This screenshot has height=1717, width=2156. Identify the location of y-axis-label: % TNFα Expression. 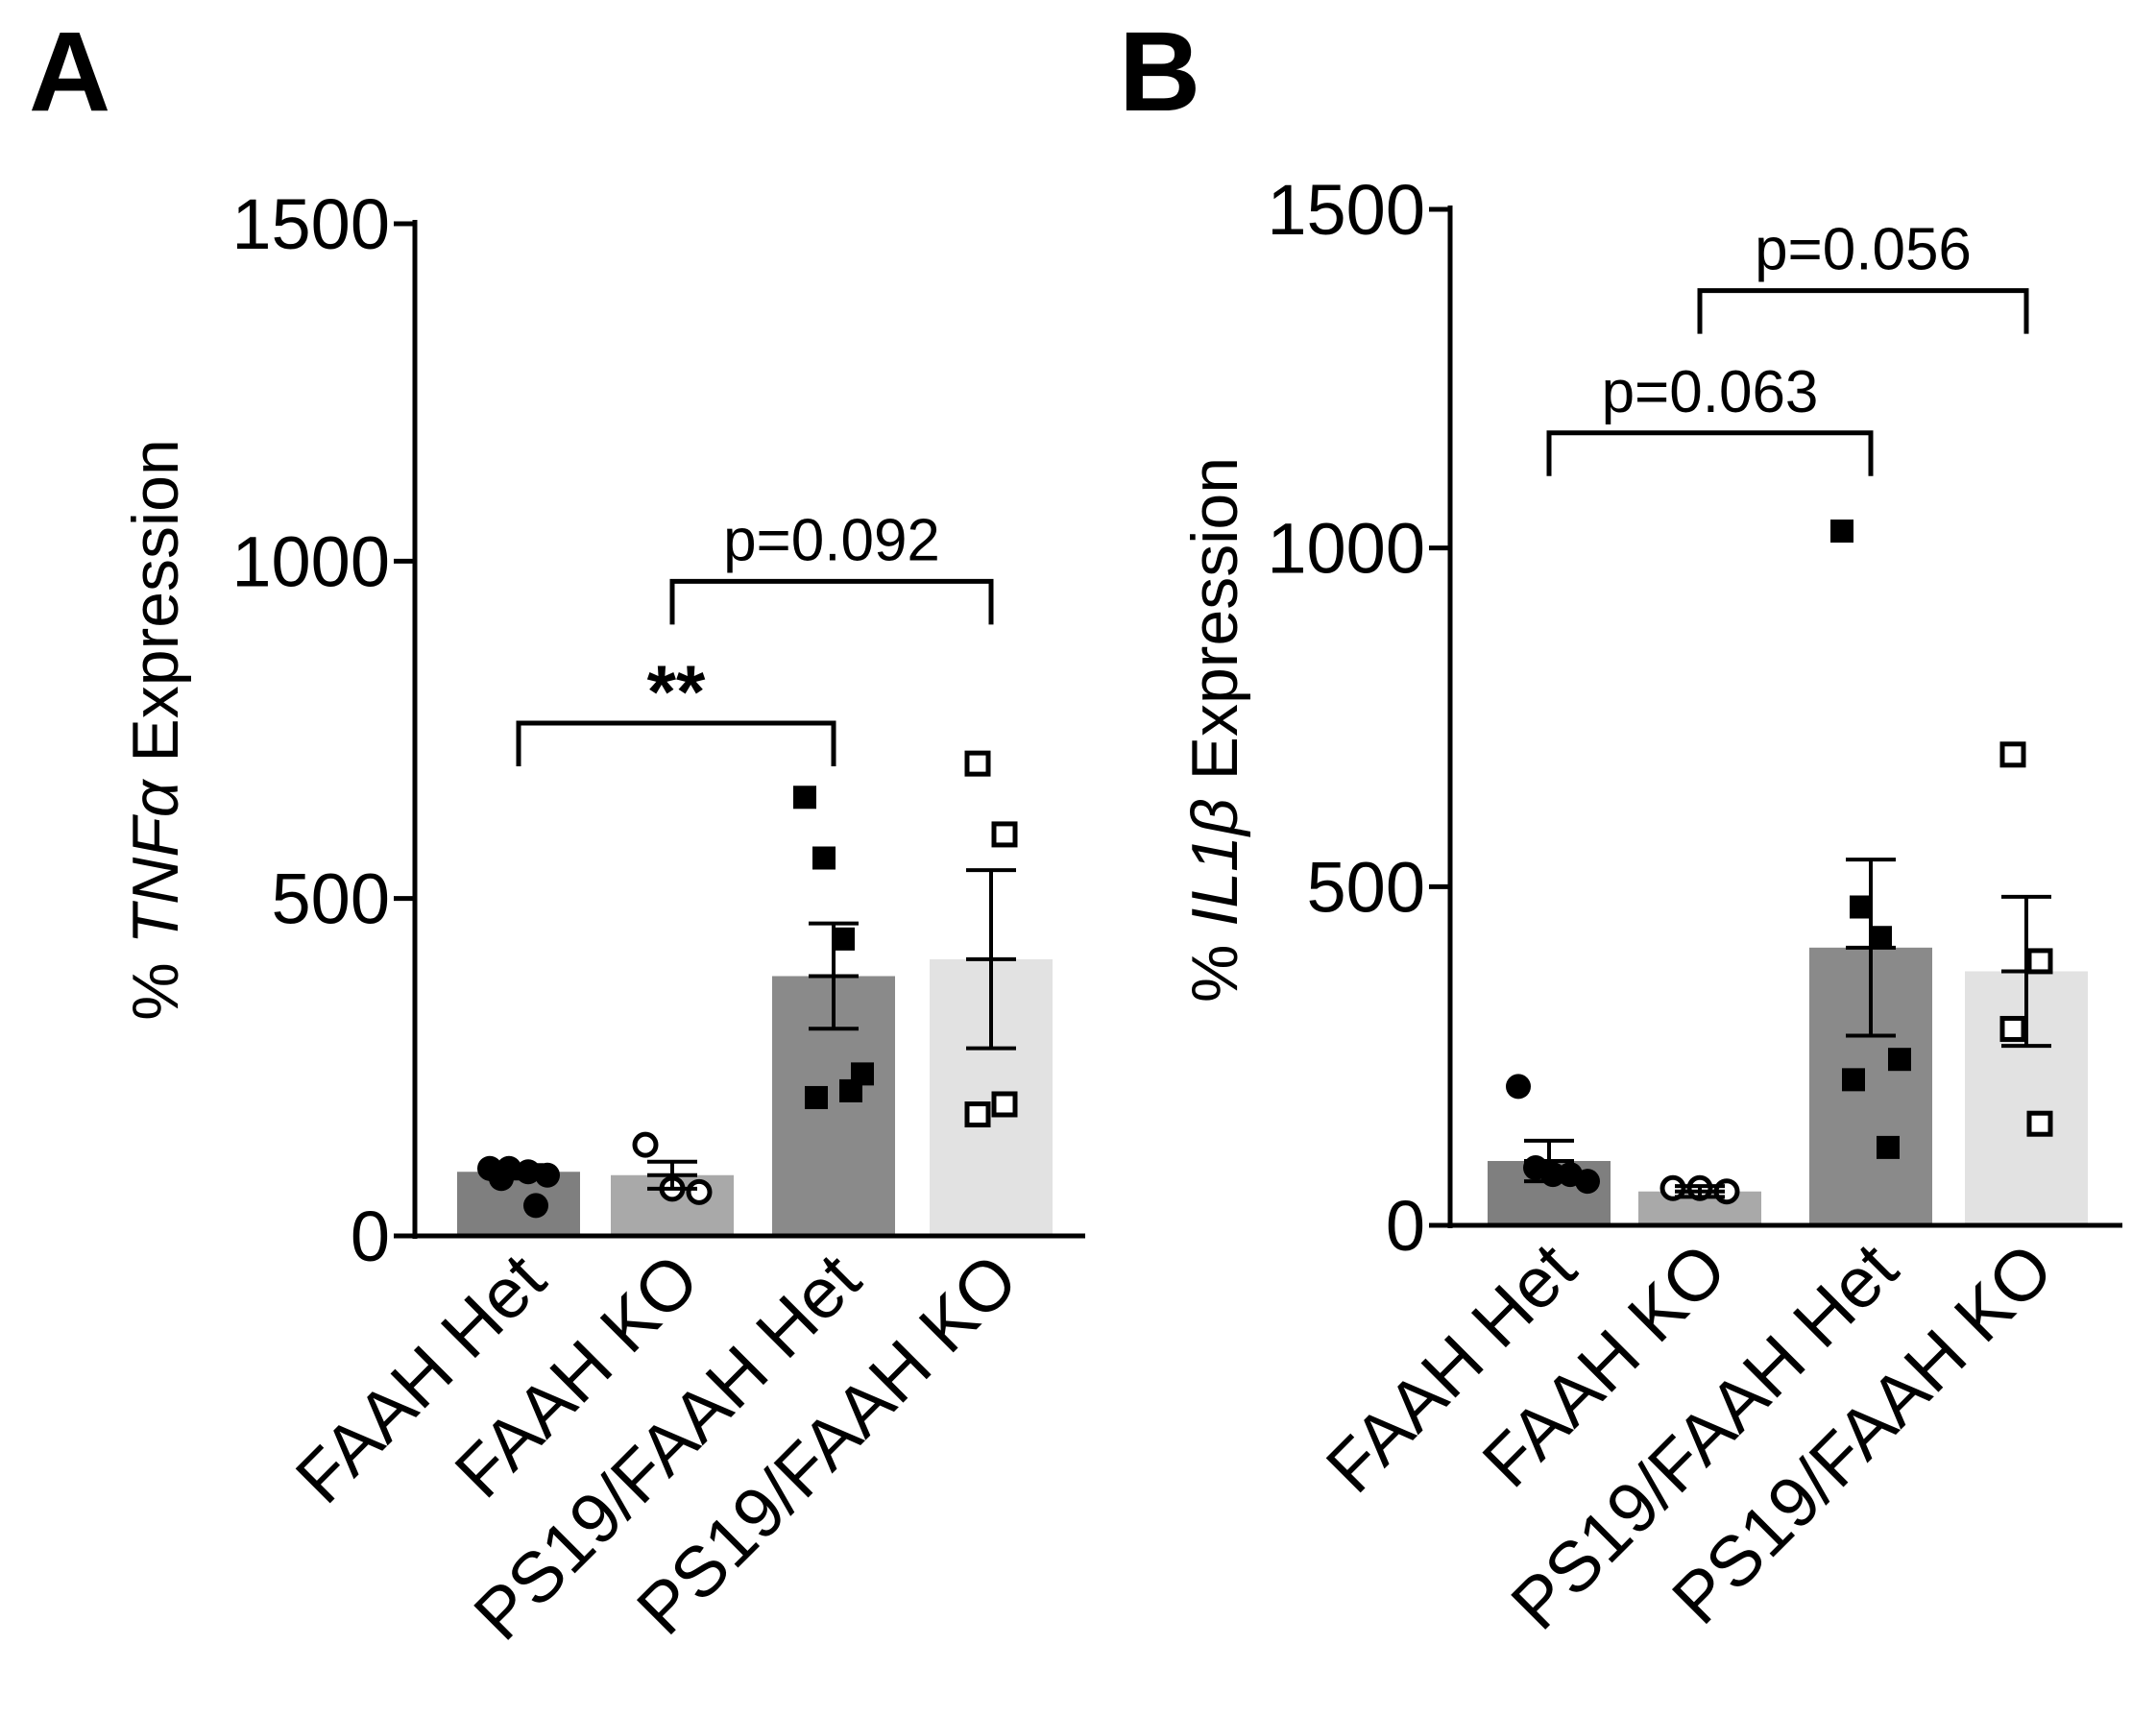
(155, 730).